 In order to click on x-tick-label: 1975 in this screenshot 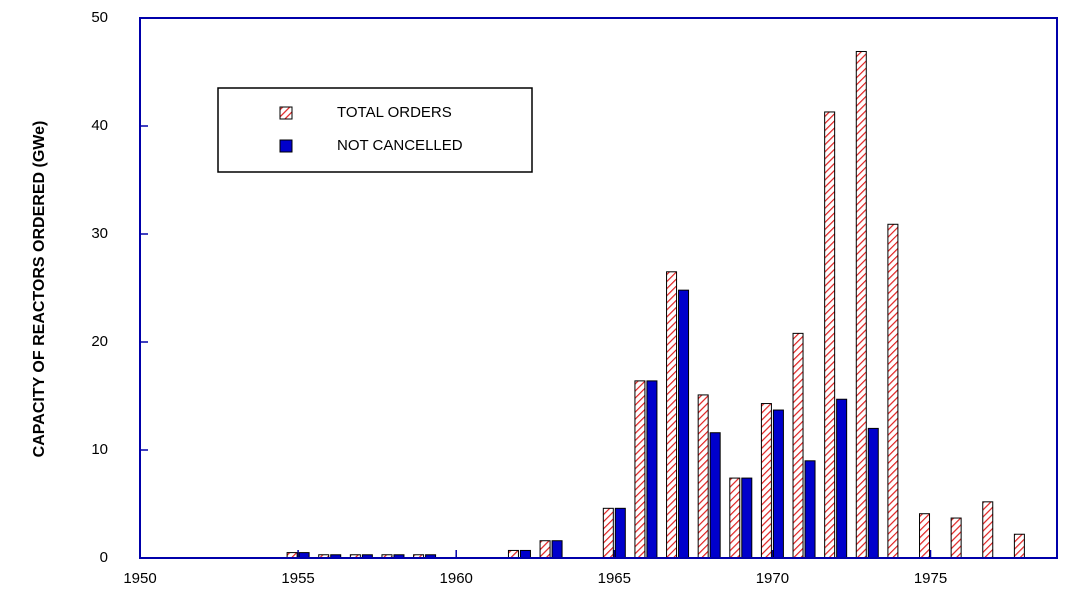, I will do `click(930, 578)`.